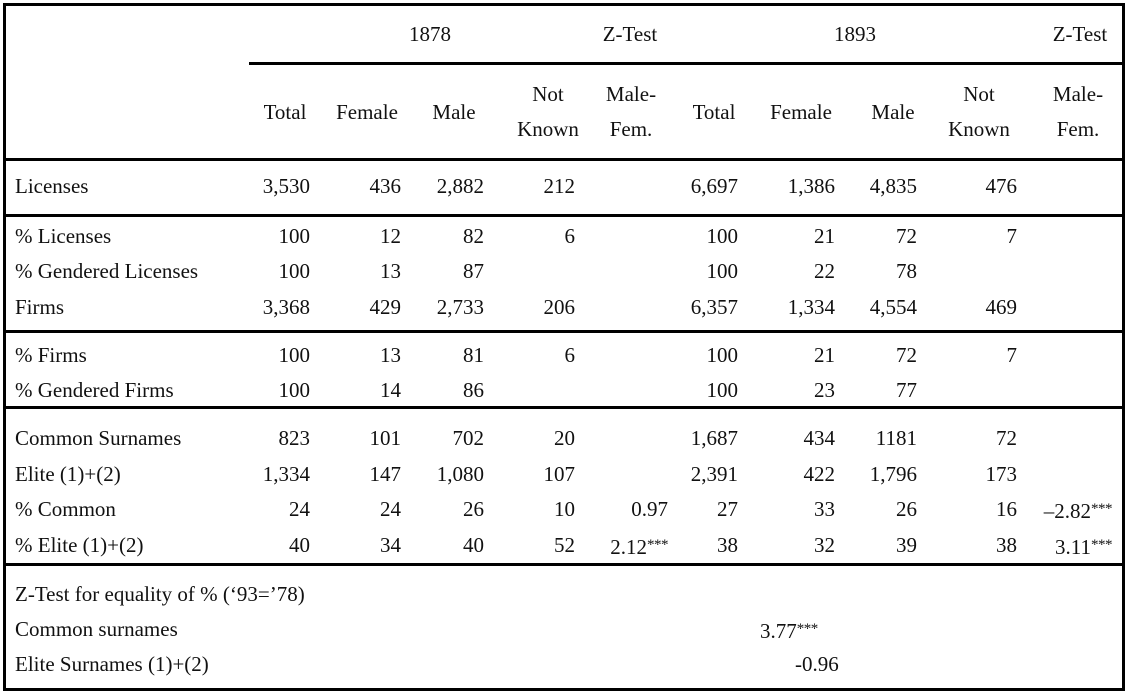 The height and width of the screenshot is (698, 1132). What do you see at coordinates (63, 236) in the screenshot?
I see `row-label: % Licenses` at bounding box center [63, 236].